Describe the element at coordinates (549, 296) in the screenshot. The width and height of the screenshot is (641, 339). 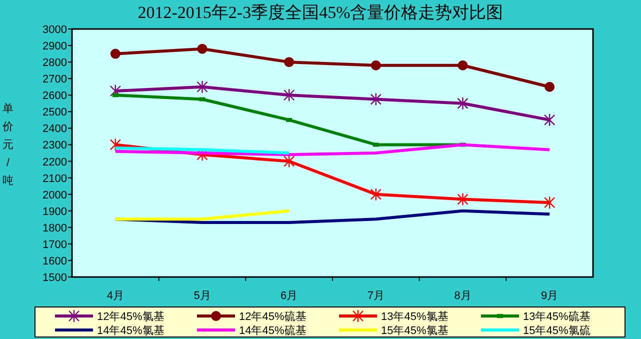
I see `x-tick-label: 9月` at that location.